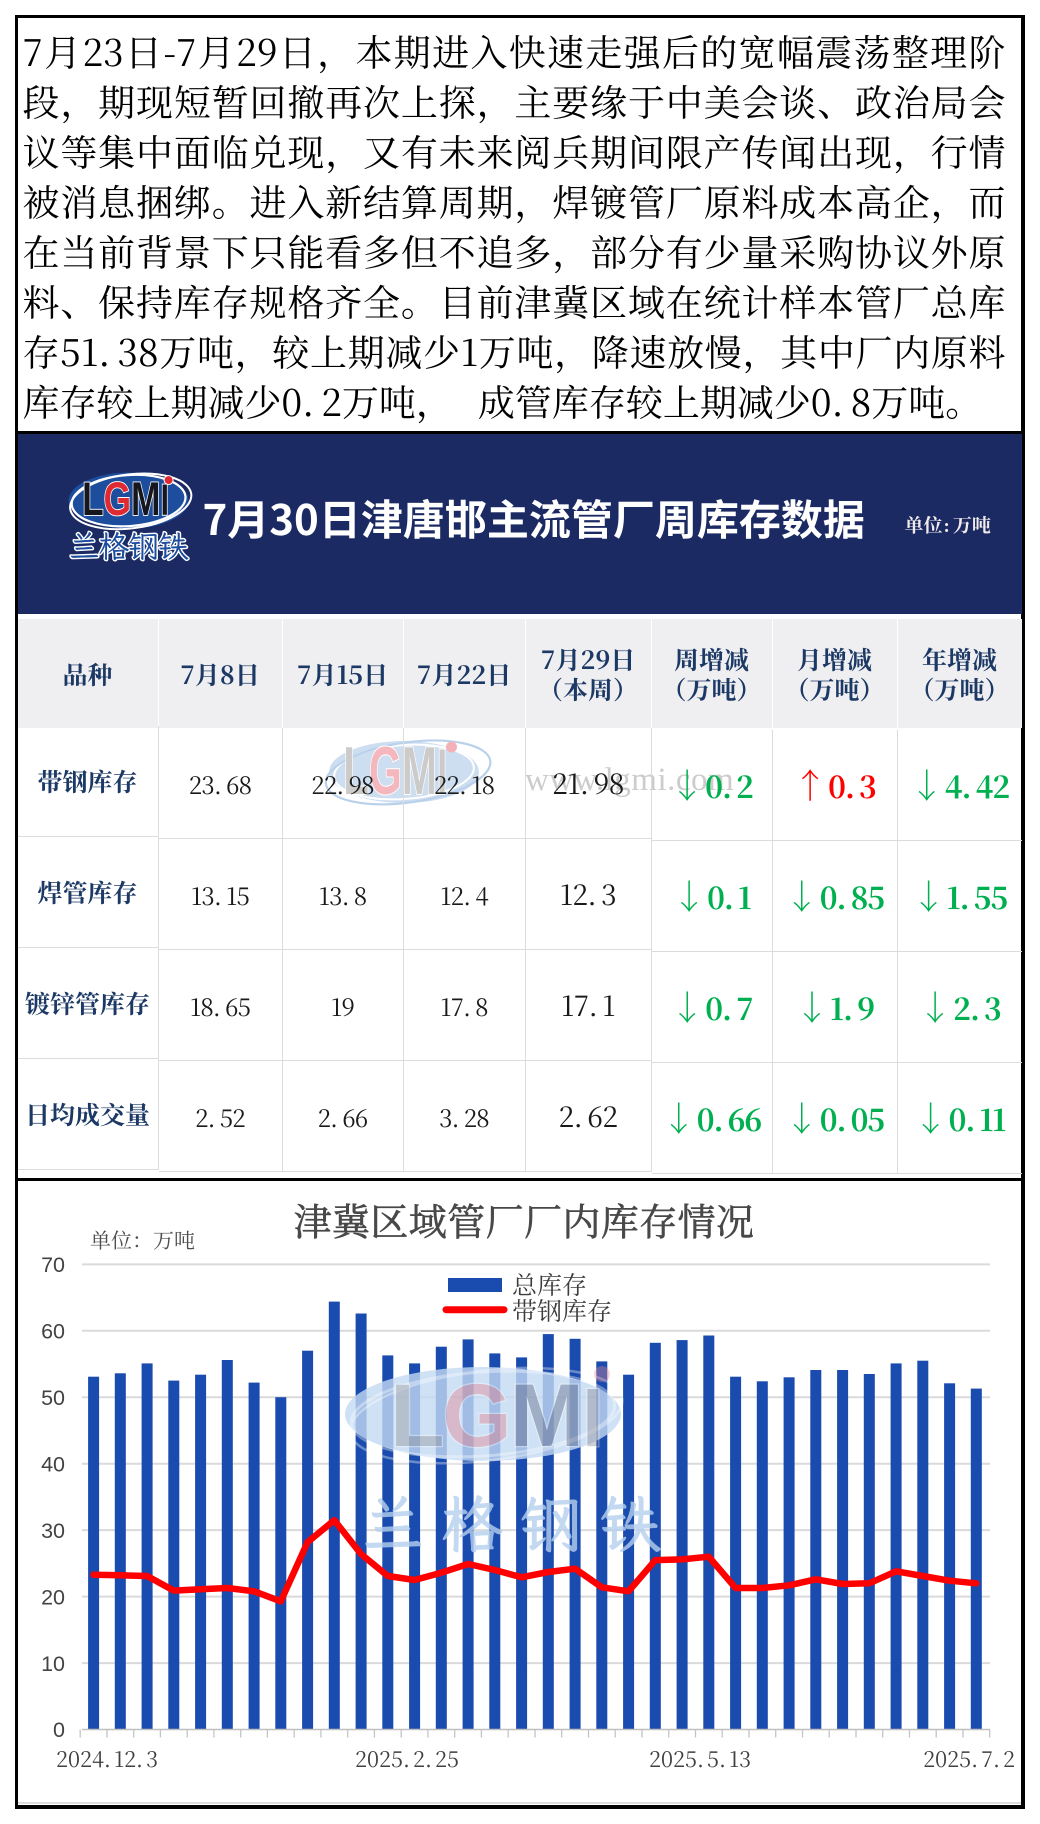  Describe the element at coordinates (53, 1398) in the screenshot. I see `svg-text: 50` at that location.